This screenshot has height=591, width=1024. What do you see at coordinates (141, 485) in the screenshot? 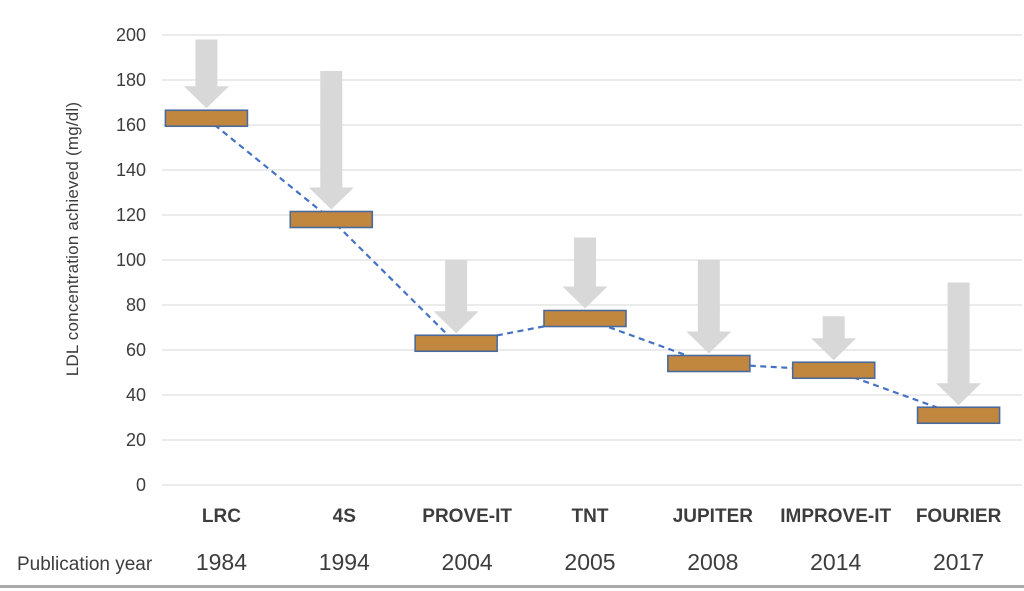
I see `y-tick-label: 0` at bounding box center [141, 485].